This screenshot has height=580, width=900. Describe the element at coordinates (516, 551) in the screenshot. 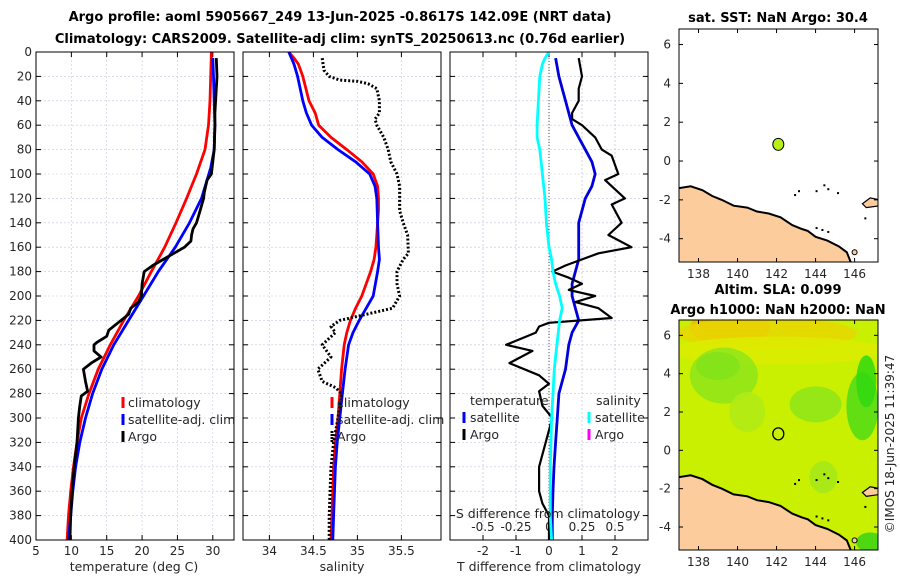

I see `x-tick-label: -1` at that location.